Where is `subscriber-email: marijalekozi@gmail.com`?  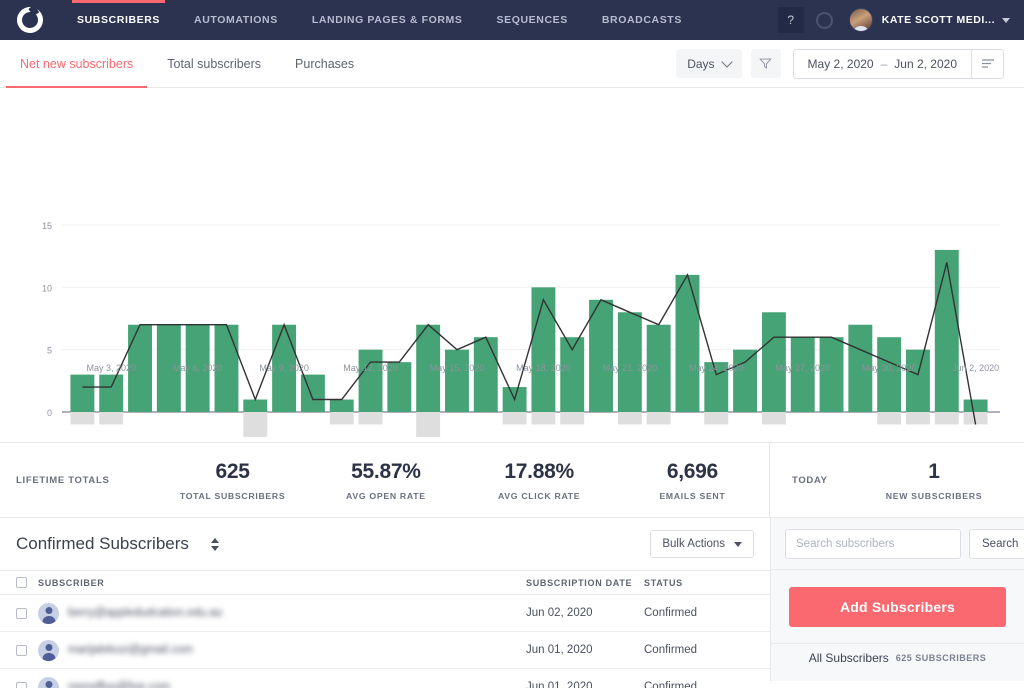
subscriber-email: marijalekozi@gmail.com is located at coordinates (130, 650).